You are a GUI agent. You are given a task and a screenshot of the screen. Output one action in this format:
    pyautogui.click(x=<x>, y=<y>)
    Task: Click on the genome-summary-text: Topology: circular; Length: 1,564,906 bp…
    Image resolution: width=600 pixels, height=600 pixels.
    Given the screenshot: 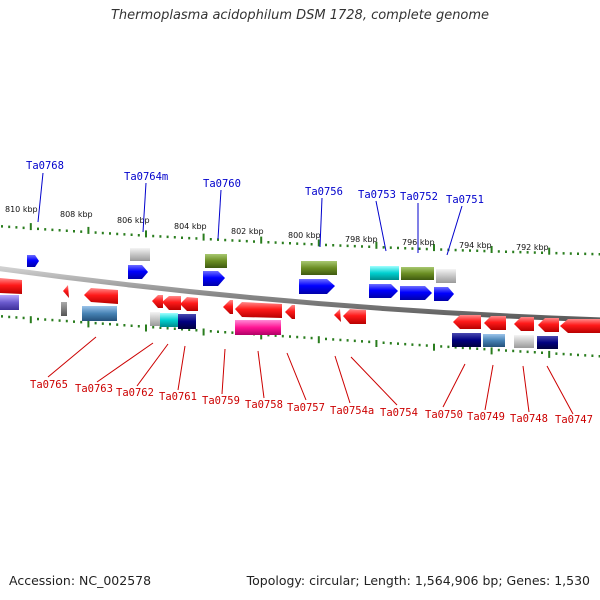 What is the action you would take?
    pyautogui.click(x=418, y=580)
    